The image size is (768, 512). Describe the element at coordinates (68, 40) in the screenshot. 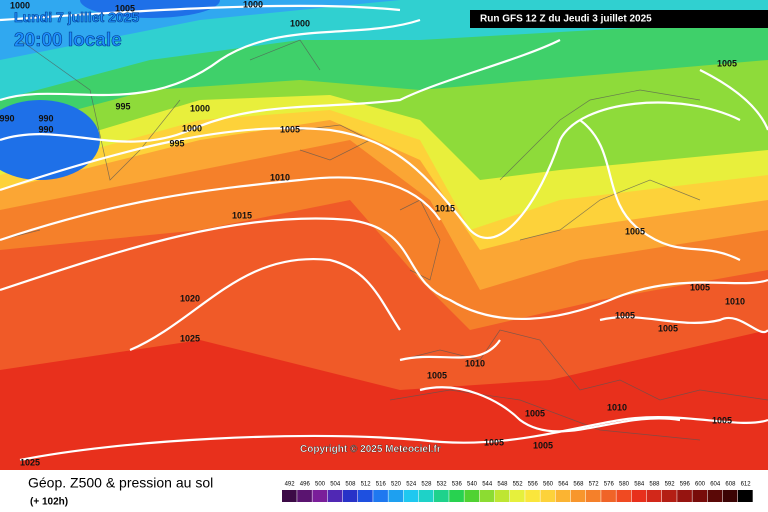

I see `time: 20:00 locale` at that location.